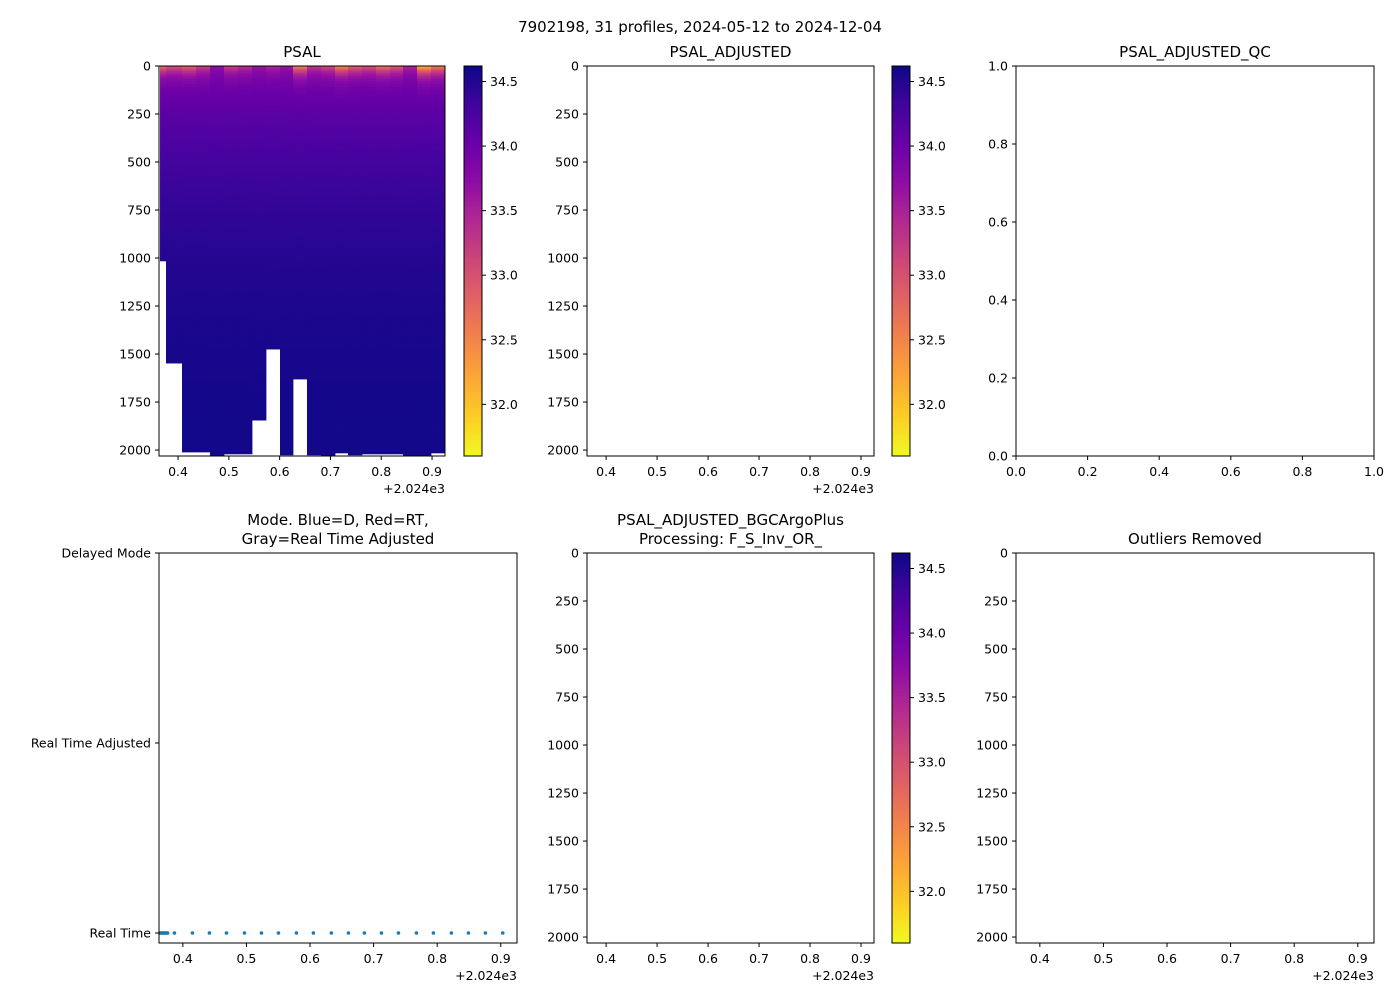  Describe the element at coordinates (932, 633) in the screenshot. I see `colorbar-tick-label: 34.0` at that location.